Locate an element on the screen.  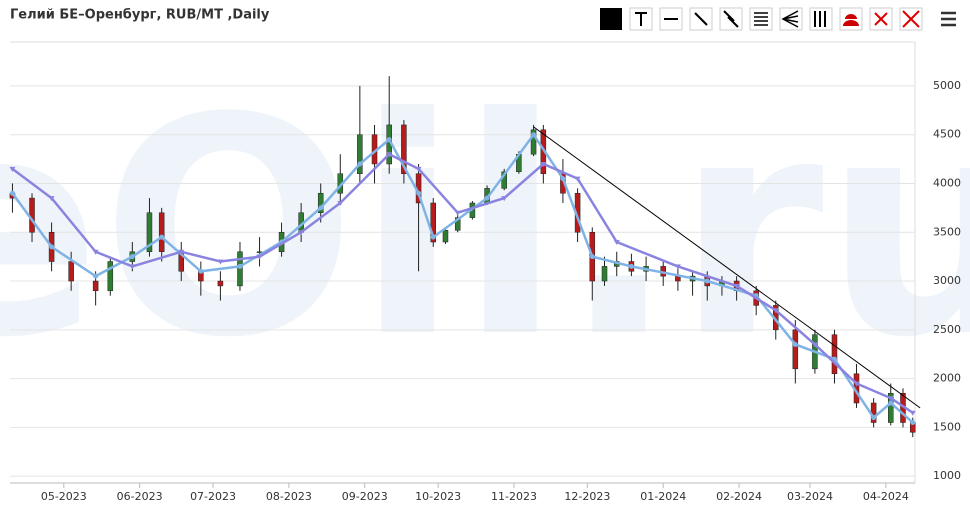
y-tick-label: 1000 is located at coordinates (947, 475).